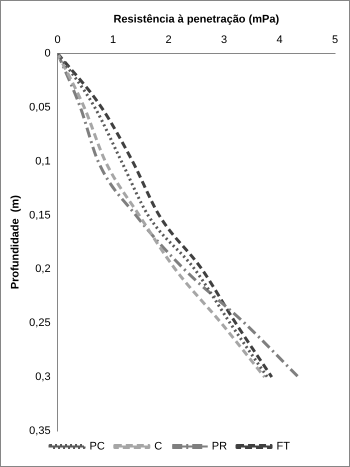 This screenshot has width=350, height=467. Describe the element at coordinates (40, 431) in the screenshot. I see `y-tick-label: 0,35` at that location.